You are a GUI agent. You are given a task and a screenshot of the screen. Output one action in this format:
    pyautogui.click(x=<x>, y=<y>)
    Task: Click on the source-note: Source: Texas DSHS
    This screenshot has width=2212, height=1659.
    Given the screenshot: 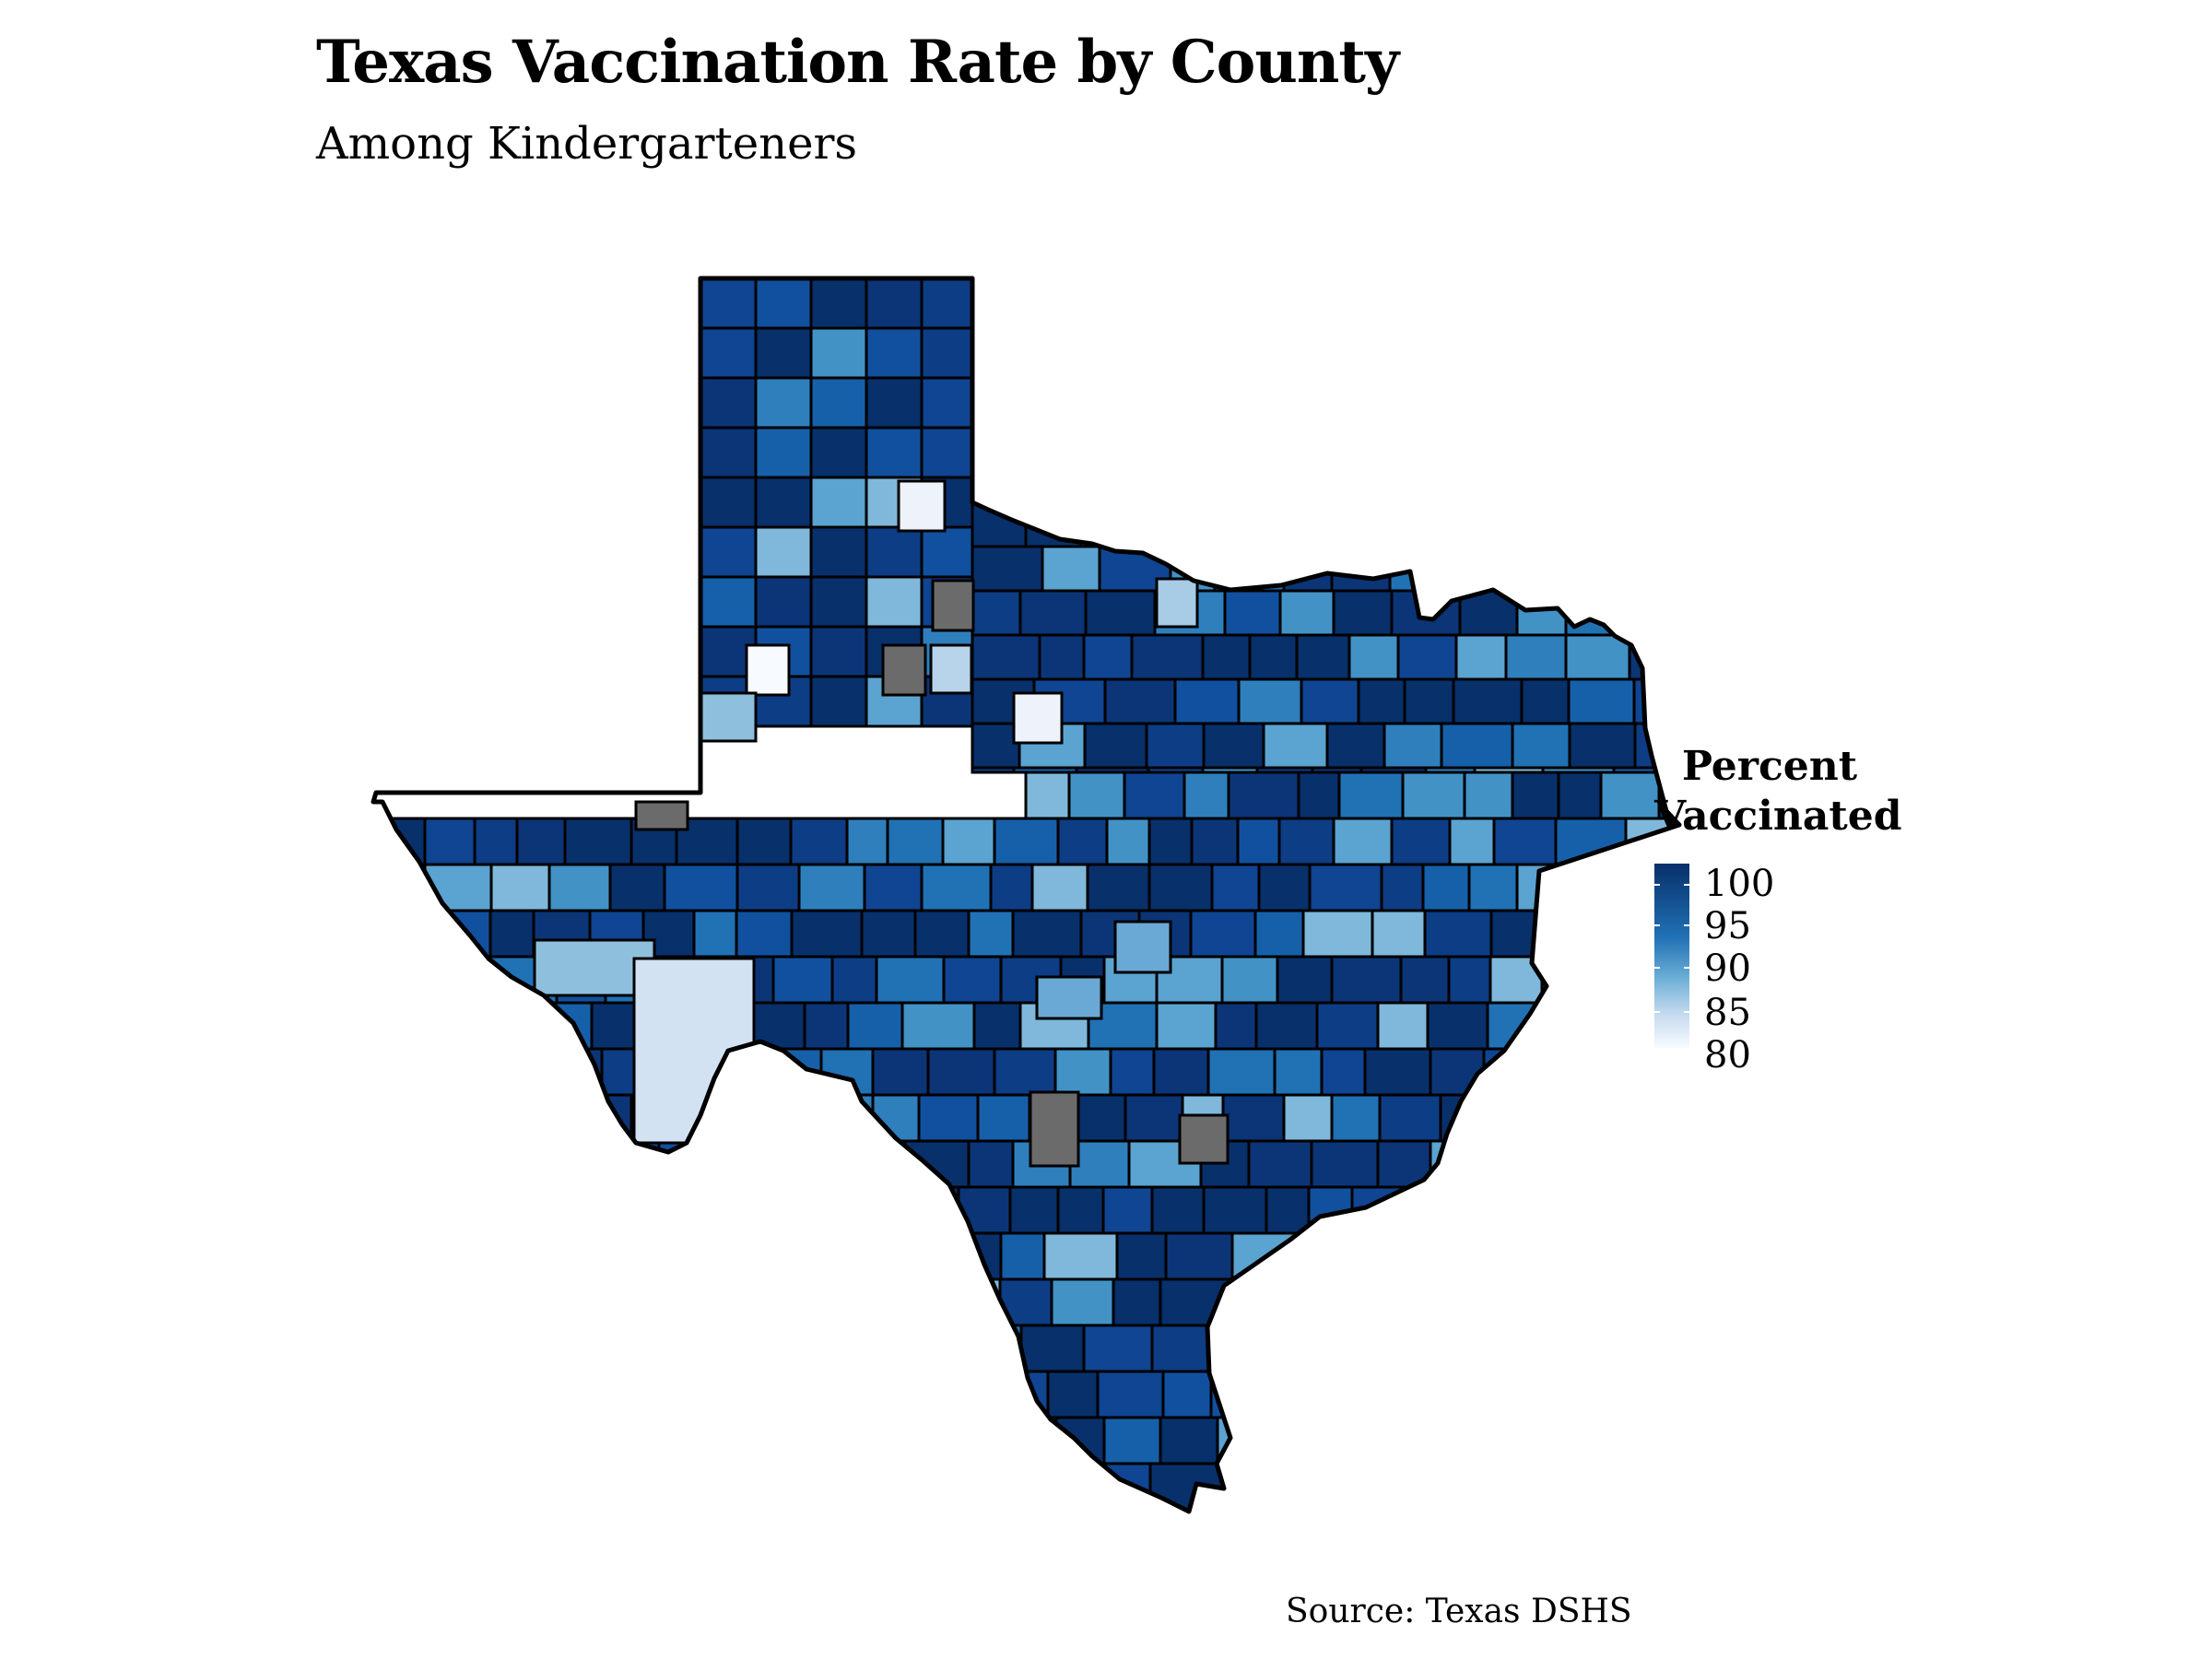 What is the action you would take?
    pyautogui.click(x=1459, y=1611)
    